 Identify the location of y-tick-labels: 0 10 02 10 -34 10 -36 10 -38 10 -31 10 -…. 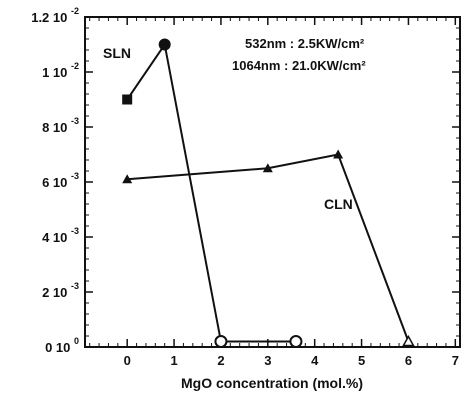
(55, 180).